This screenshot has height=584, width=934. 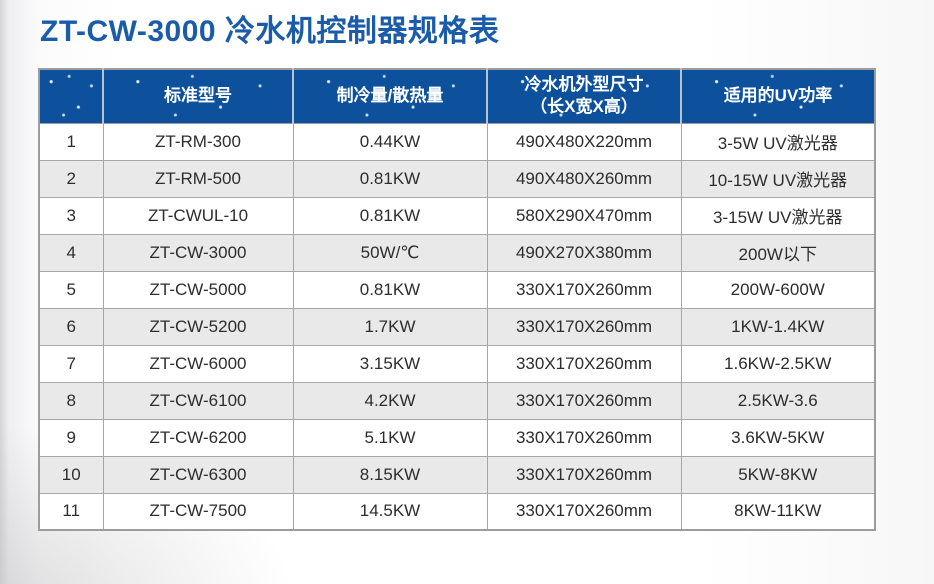 What do you see at coordinates (198, 511) in the screenshot?
I see `cell-model: ZT-CW-7500` at bounding box center [198, 511].